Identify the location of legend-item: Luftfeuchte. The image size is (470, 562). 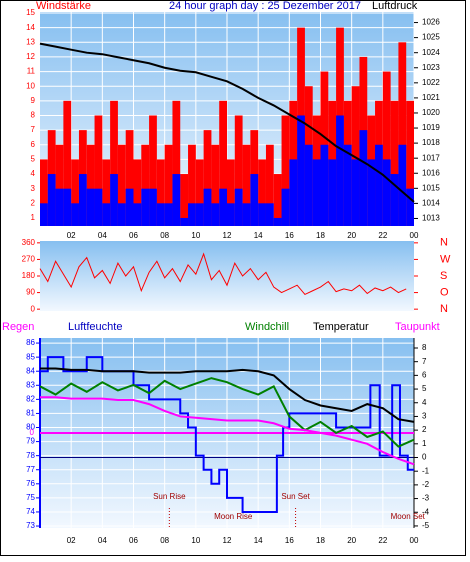
(95, 327).